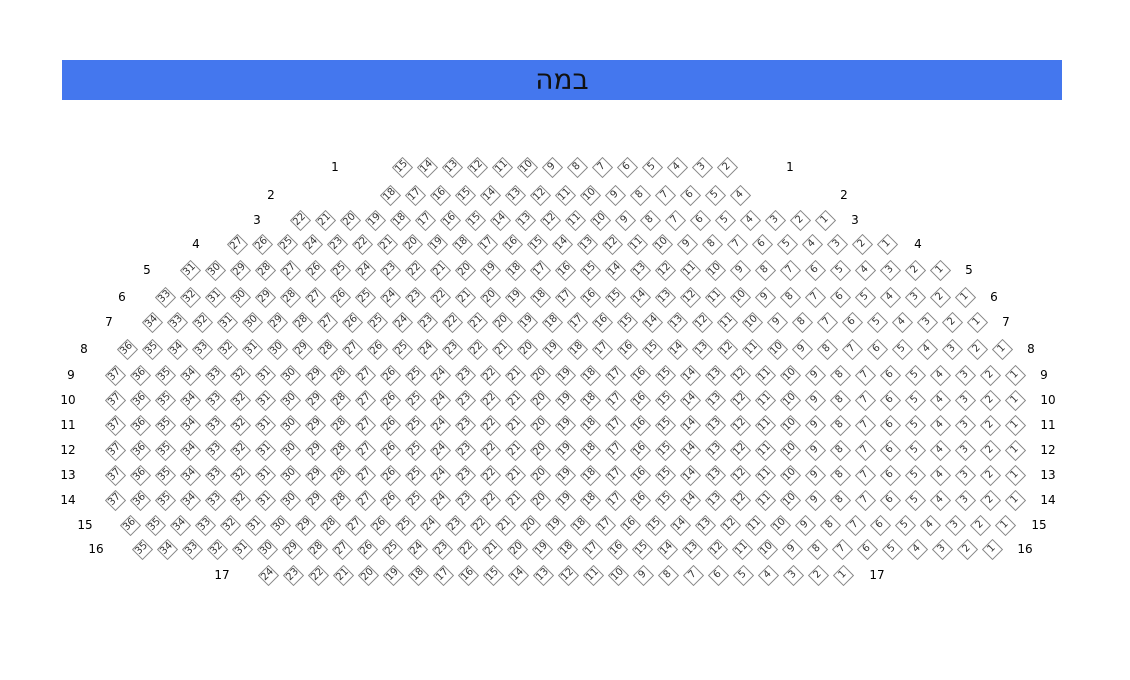 Image resolution: width=1130 pixels, height=680 pixels. I want to click on seat-row-11-2: 2, so click(990, 425).